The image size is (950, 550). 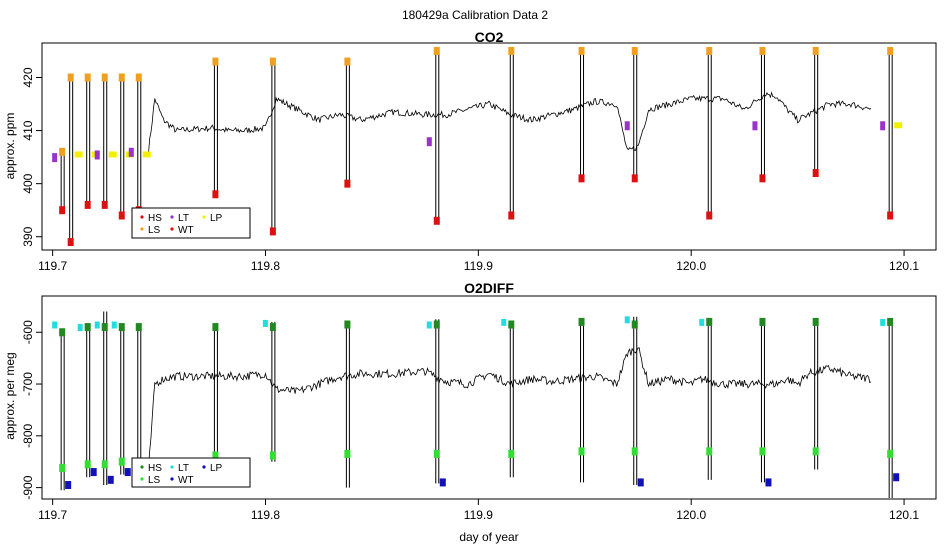 What do you see at coordinates (204, 217) in the screenshot?
I see `co2-legend-marker-lp` at bounding box center [204, 217].